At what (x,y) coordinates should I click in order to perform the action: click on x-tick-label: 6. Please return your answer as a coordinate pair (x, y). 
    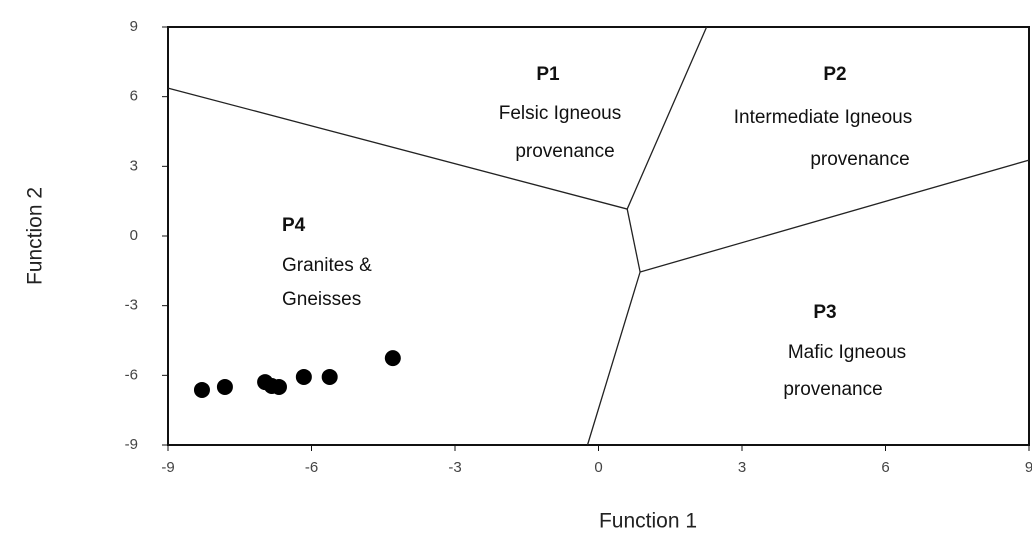
    Looking at the image, I should click on (885, 467).